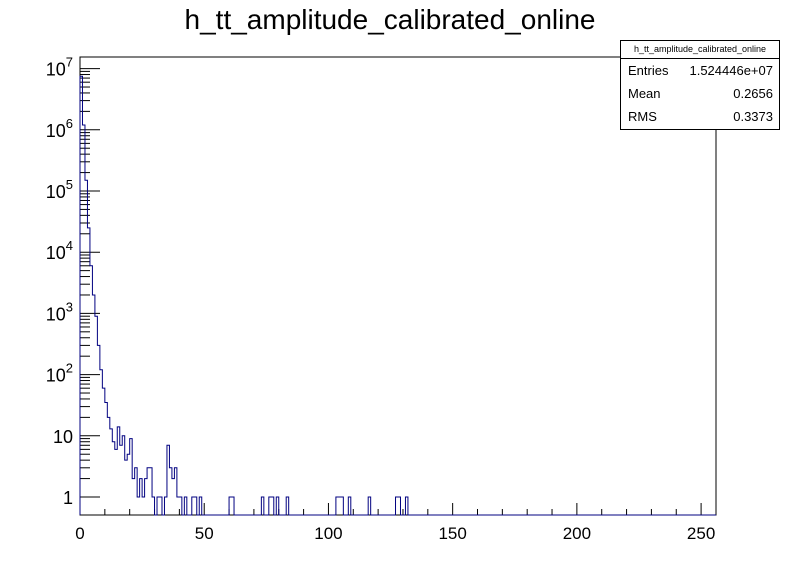 The image size is (796, 572). I want to click on stats-box-title: h_tt_amplitude_calibrated_online, so click(700, 50).